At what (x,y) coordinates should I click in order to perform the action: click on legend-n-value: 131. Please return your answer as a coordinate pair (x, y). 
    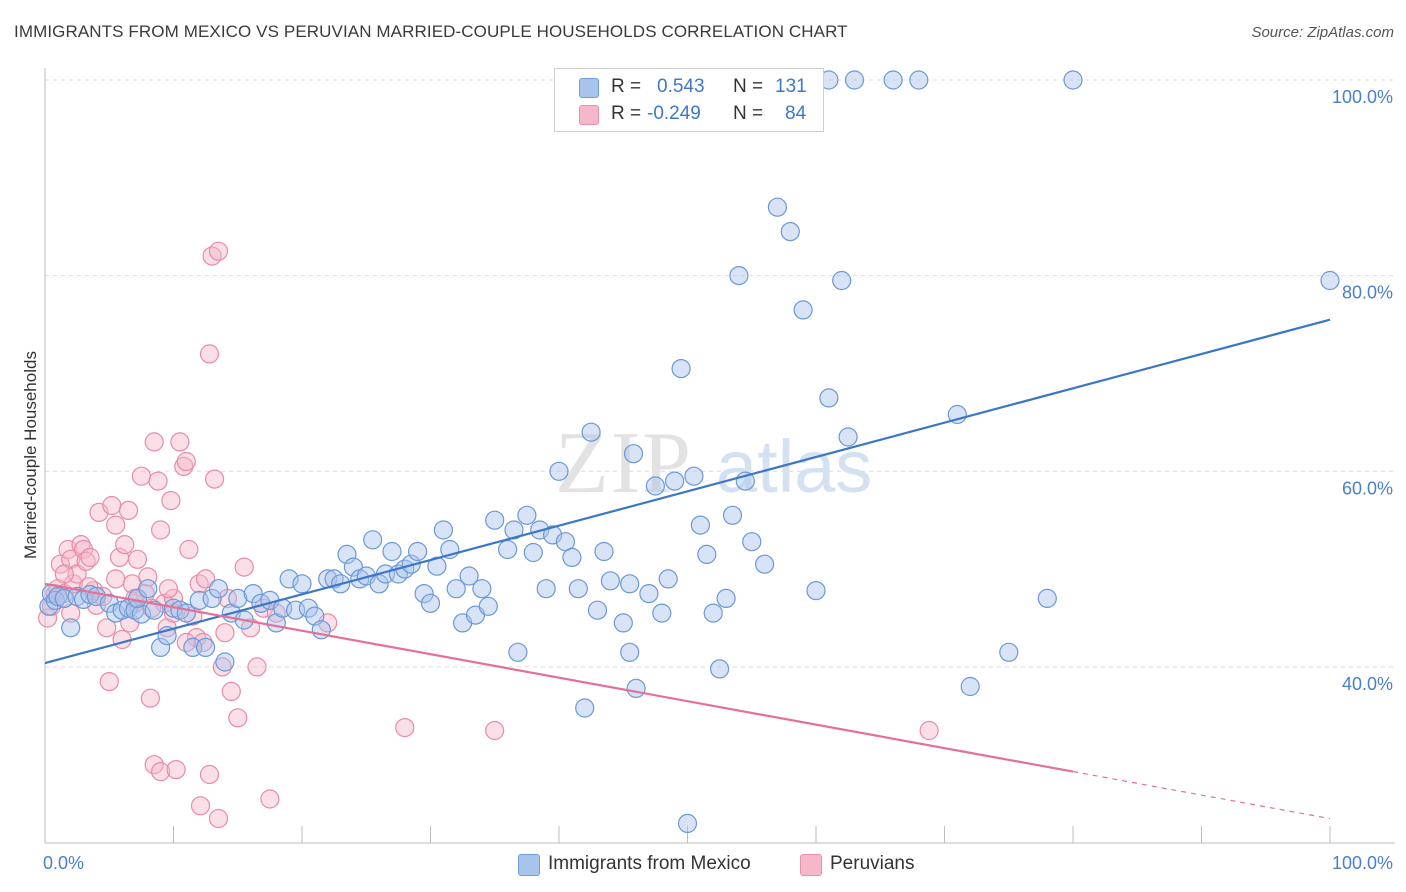
    Looking at the image, I should click on (791, 86).